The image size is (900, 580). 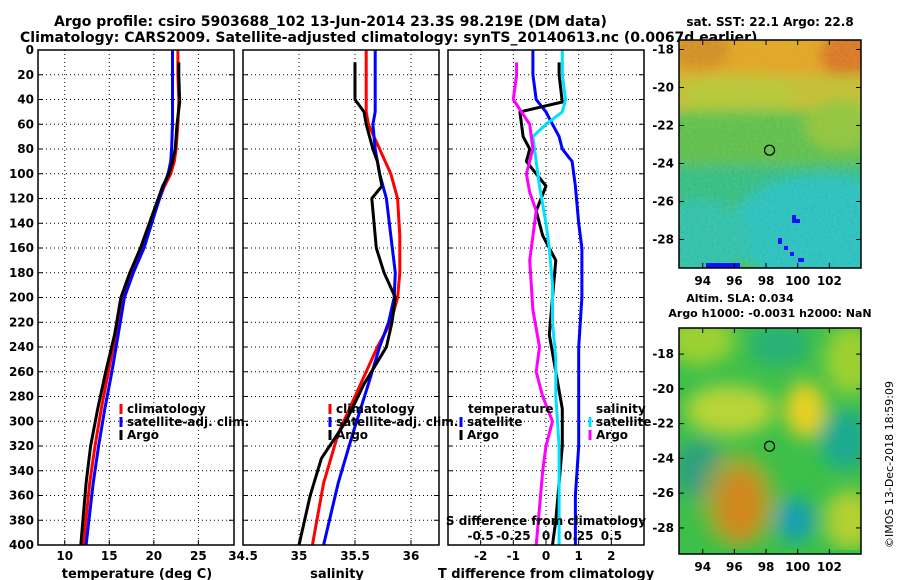 I want to click on sal-series-argo, so click(x=347, y=304).